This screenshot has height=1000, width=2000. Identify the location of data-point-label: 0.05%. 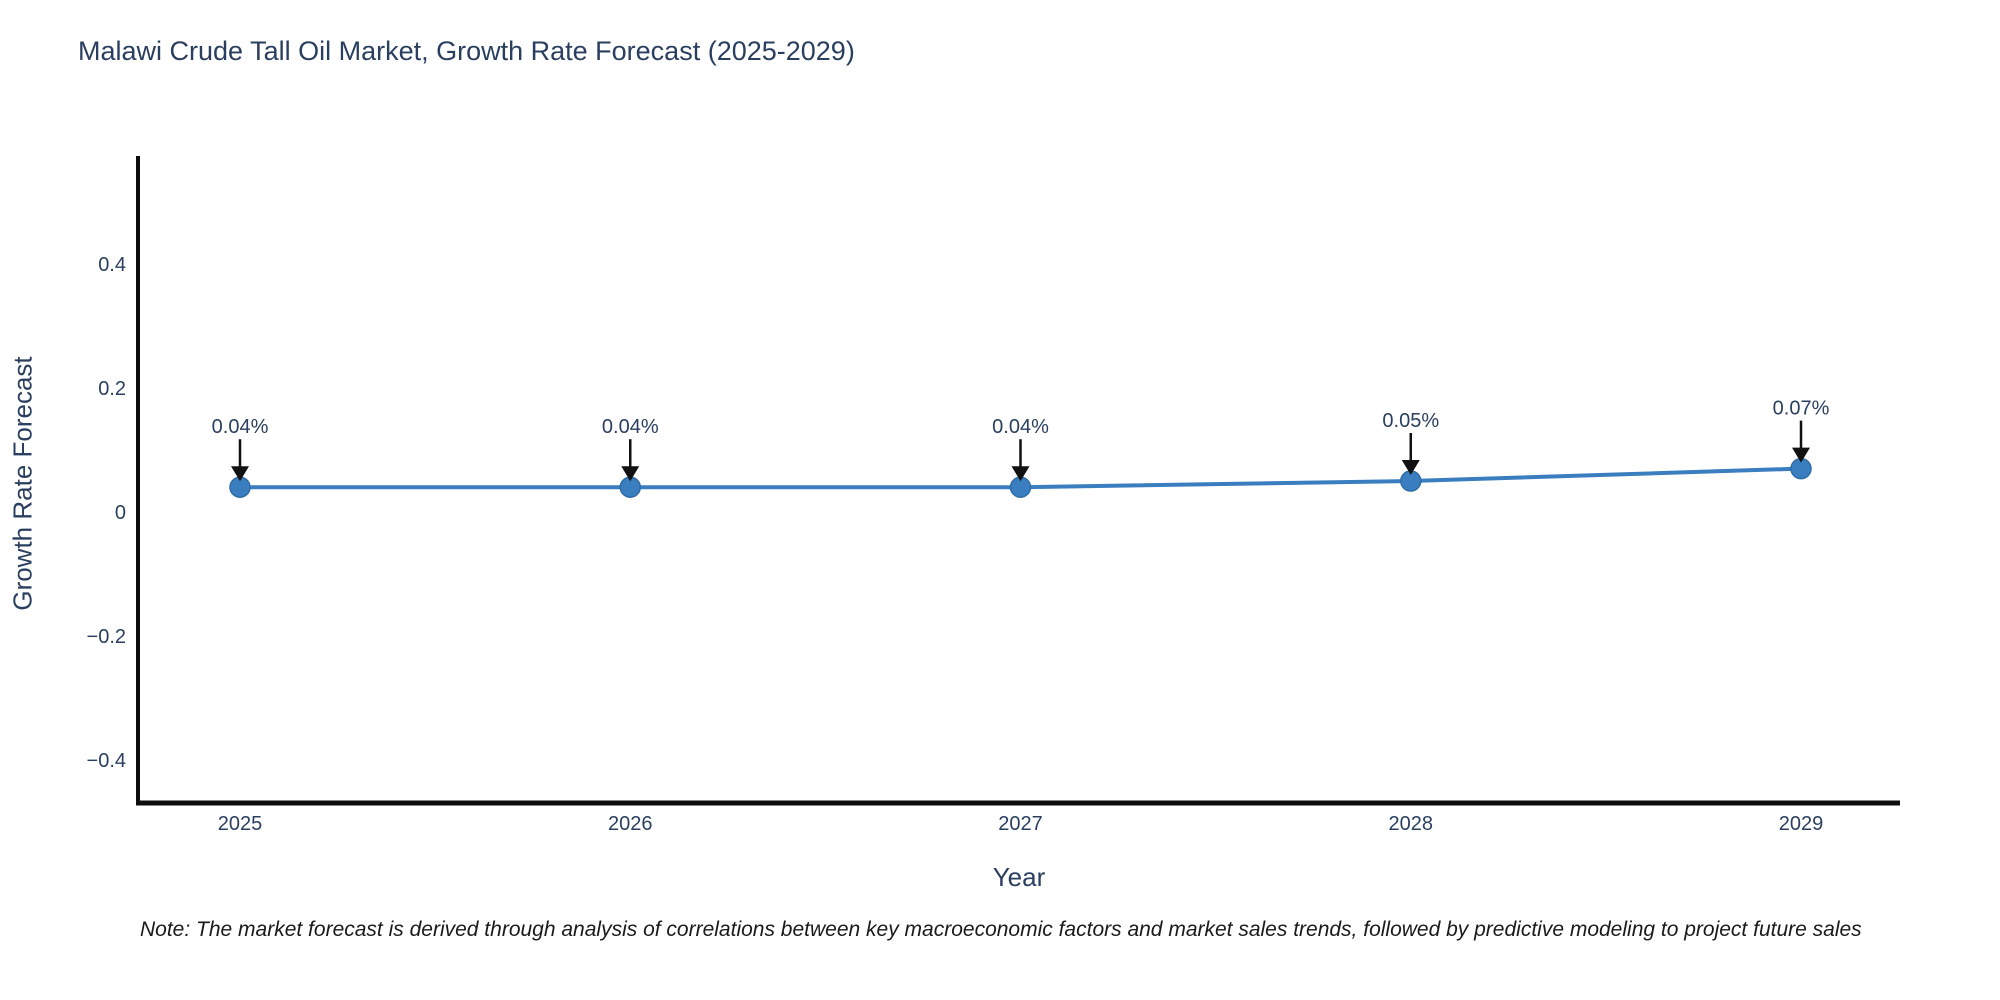
(1410, 421).